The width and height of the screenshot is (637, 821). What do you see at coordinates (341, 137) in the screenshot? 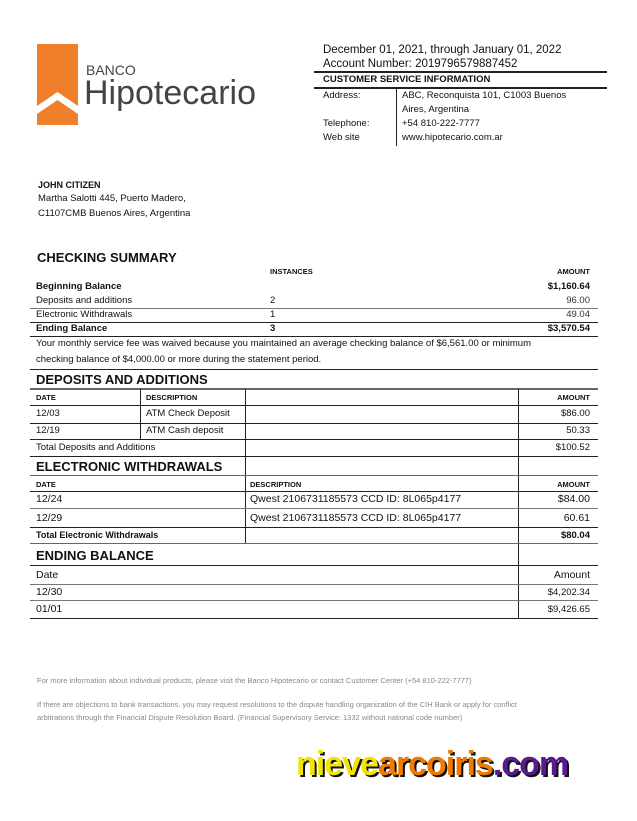
I see `website-label: Web site` at bounding box center [341, 137].